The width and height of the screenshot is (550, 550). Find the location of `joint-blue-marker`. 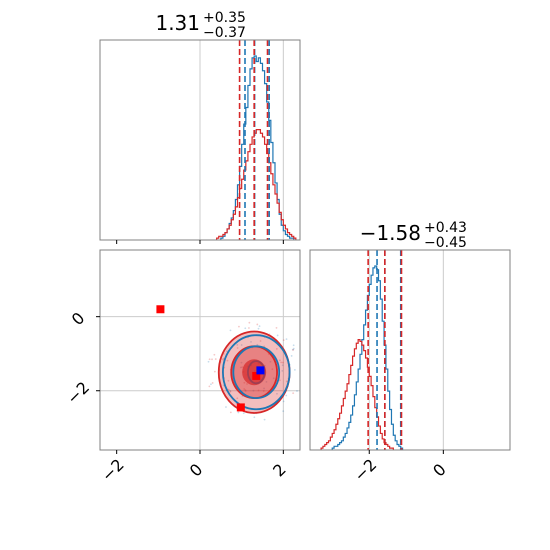

joint-blue-marker is located at coordinates (260, 370).